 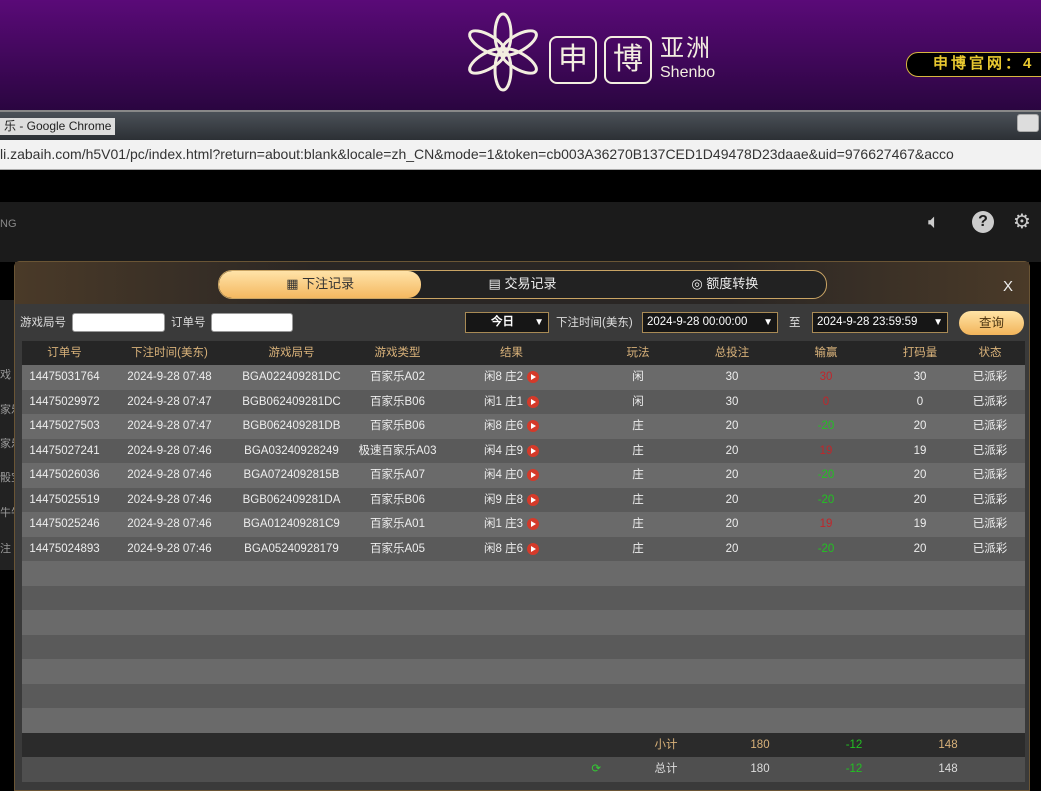 I want to click on cell-text: 百家乐A02, so click(x=397, y=377).